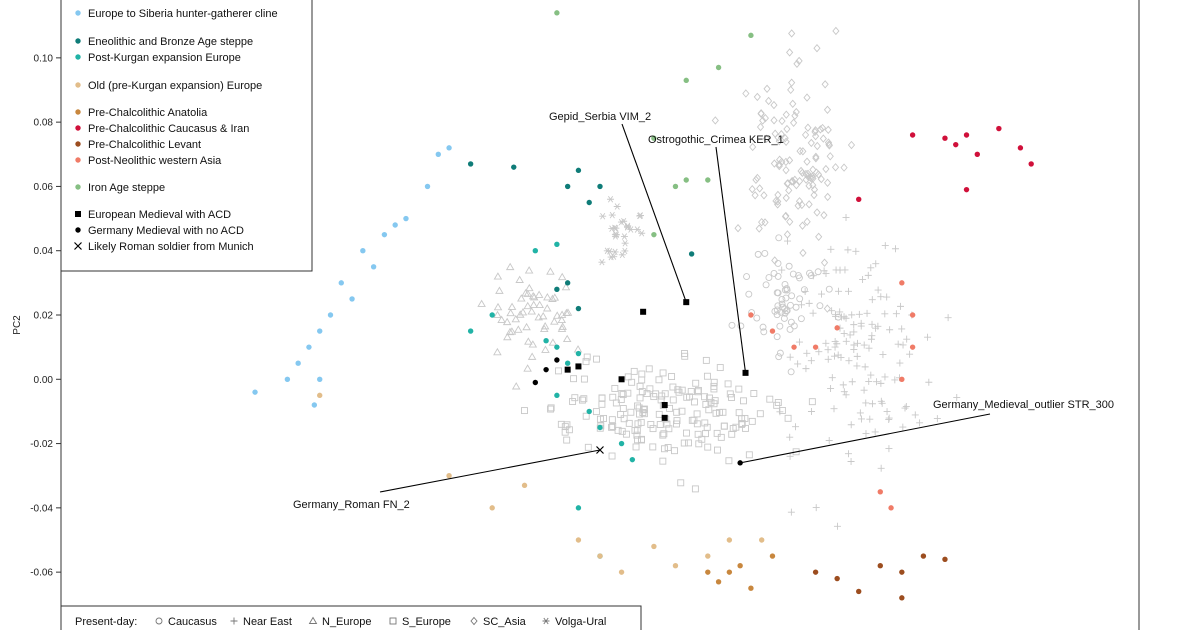  I want to click on legend-entry-label: Pre-Chalcolithic Caucasus & Iran, so click(168, 129).